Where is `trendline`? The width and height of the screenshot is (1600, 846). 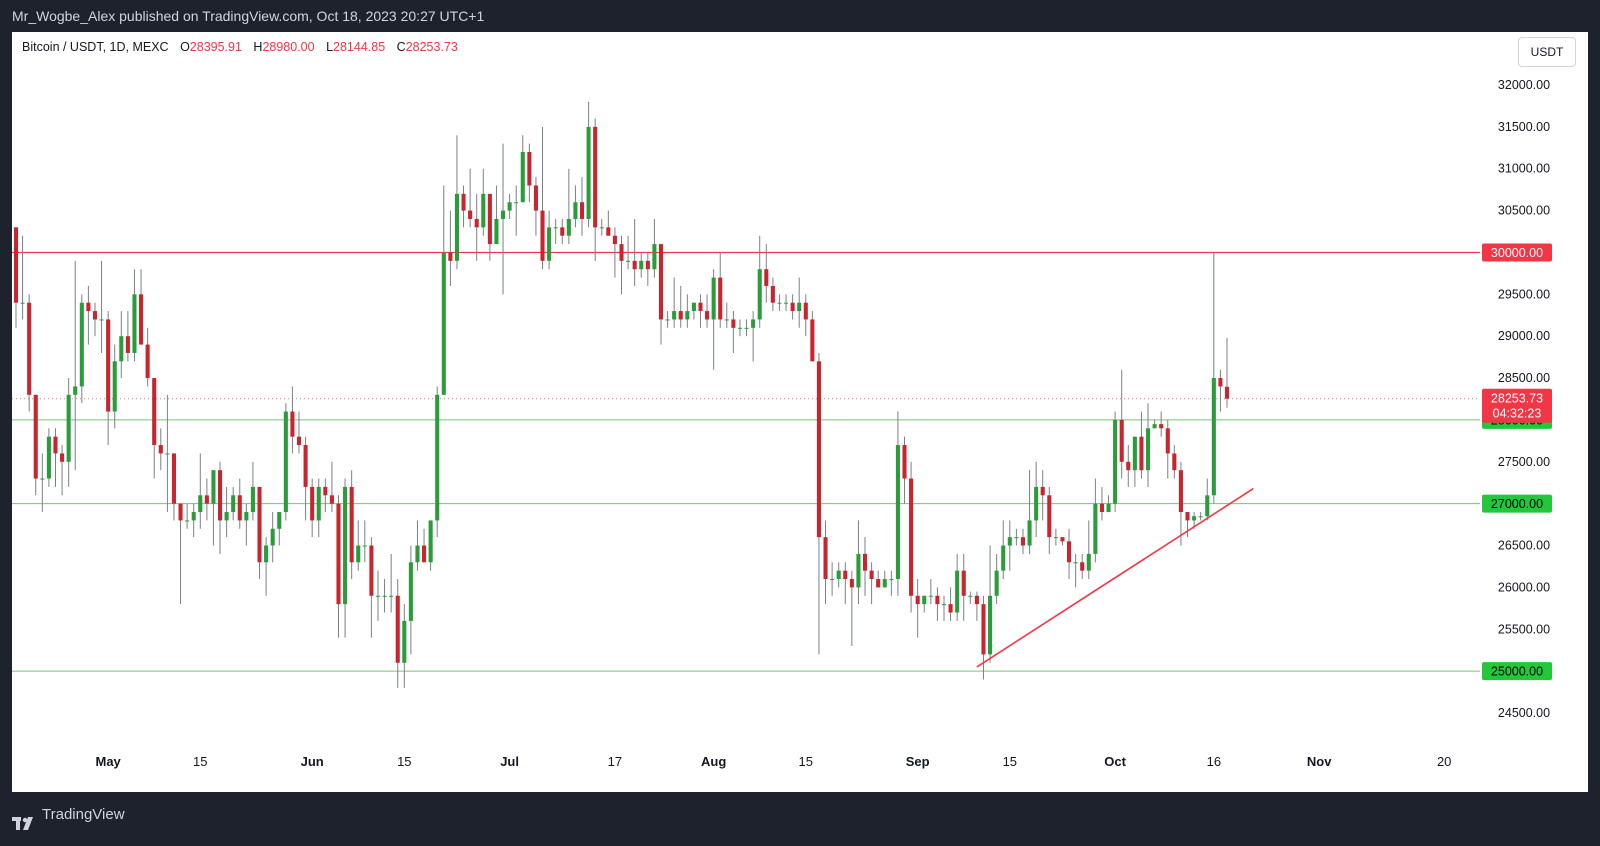 trendline is located at coordinates (1115, 577).